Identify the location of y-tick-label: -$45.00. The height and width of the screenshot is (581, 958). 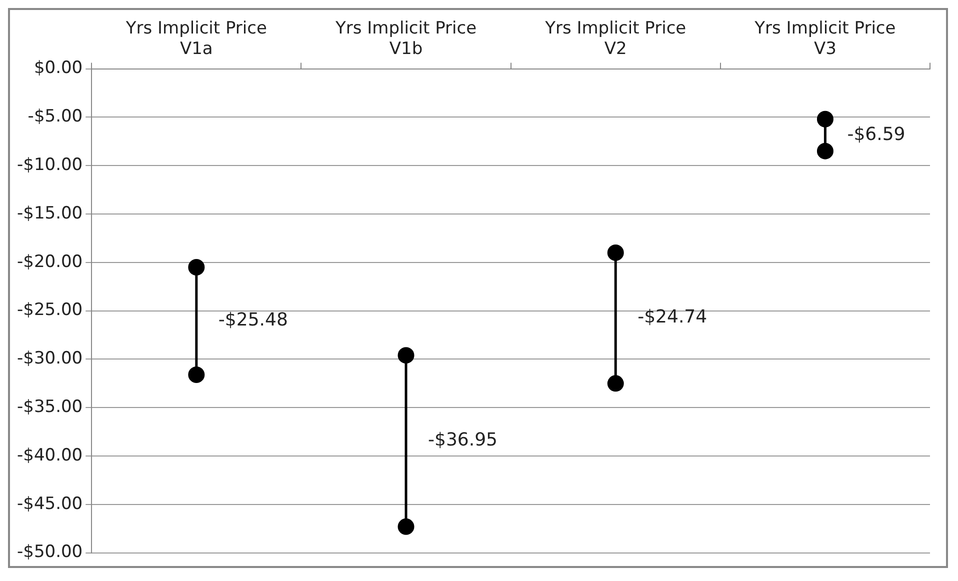
(49, 504).